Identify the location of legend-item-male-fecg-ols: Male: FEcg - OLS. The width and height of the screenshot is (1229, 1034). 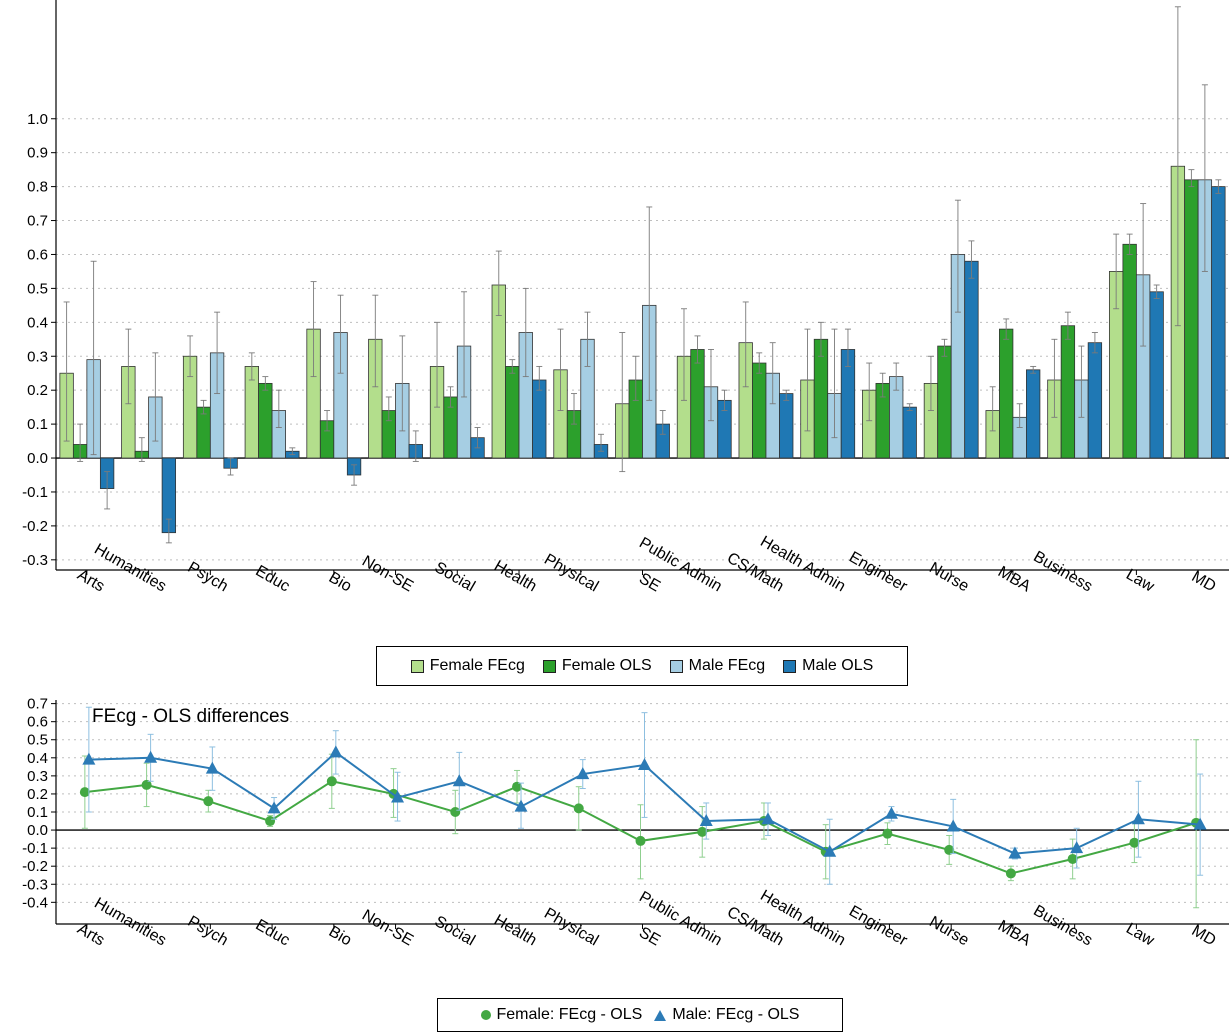
(726, 1015).